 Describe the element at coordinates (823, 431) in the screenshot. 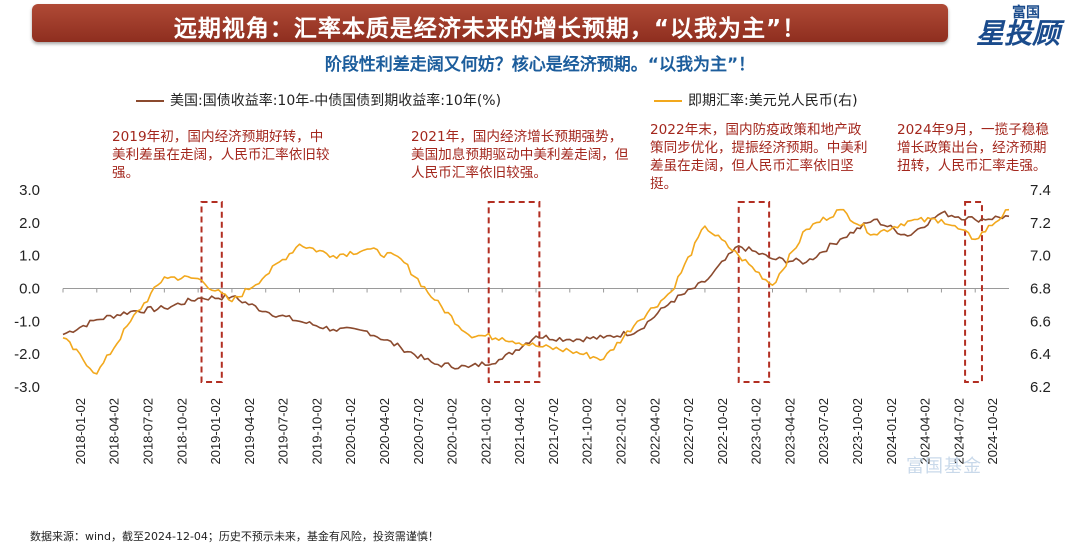

I see `x-axis-tick-label: 2023-07-02` at that location.